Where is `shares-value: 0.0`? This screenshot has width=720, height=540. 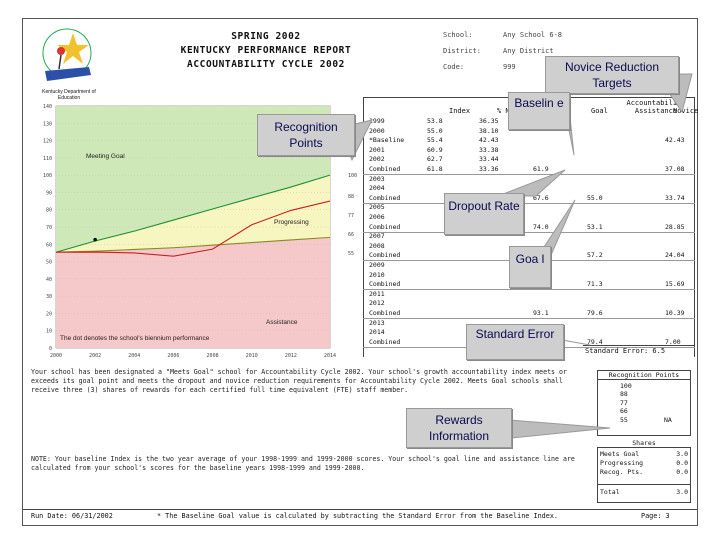 shares-value: 0.0 is located at coordinates (682, 463).